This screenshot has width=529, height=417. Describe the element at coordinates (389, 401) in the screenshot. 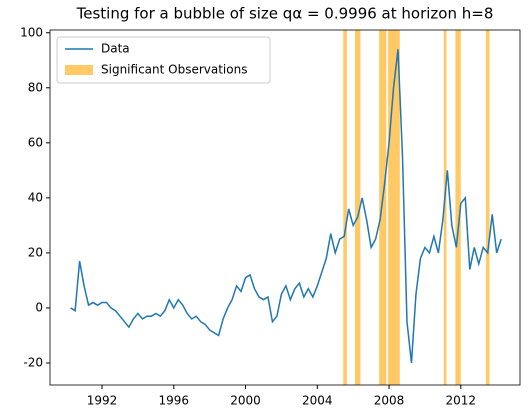

I see `x-tick-label: 2008` at that location.